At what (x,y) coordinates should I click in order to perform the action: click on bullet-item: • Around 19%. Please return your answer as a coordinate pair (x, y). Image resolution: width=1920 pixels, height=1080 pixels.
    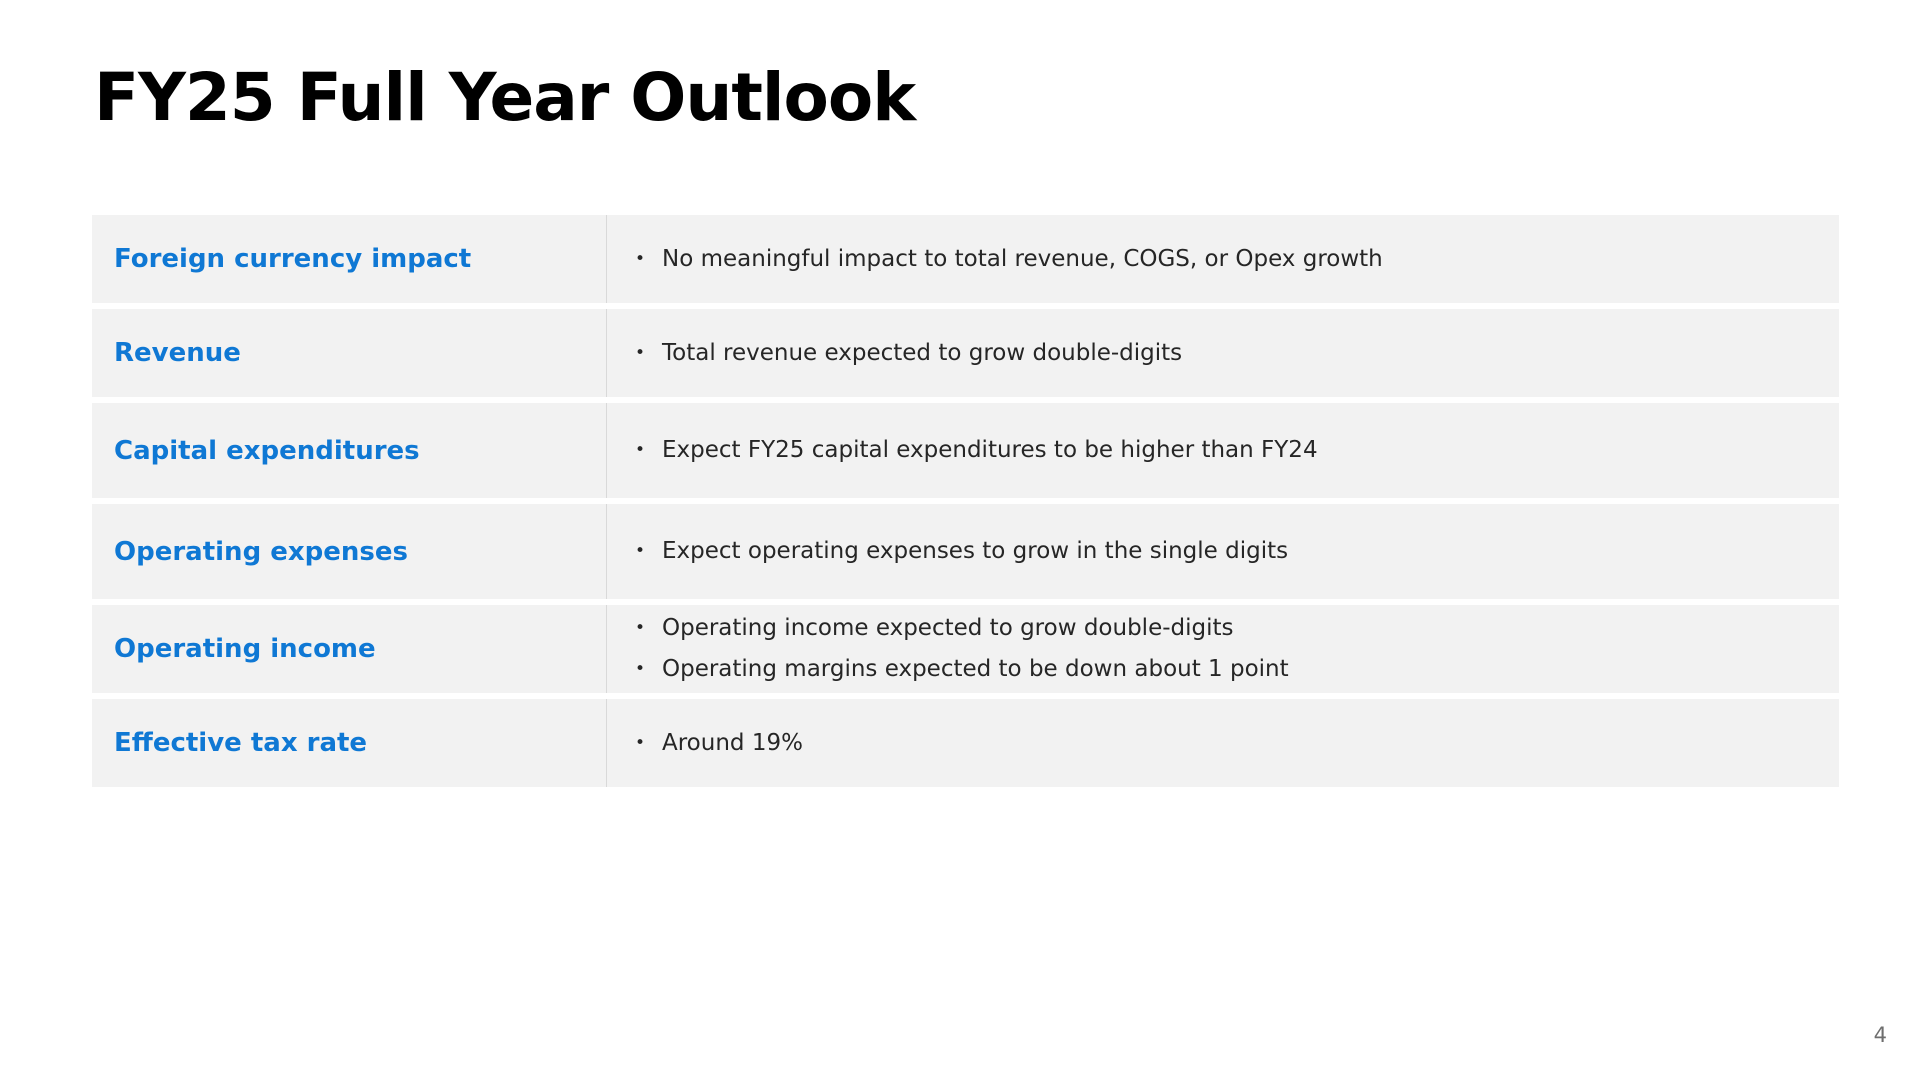
    Looking at the image, I should click on (1237, 743).